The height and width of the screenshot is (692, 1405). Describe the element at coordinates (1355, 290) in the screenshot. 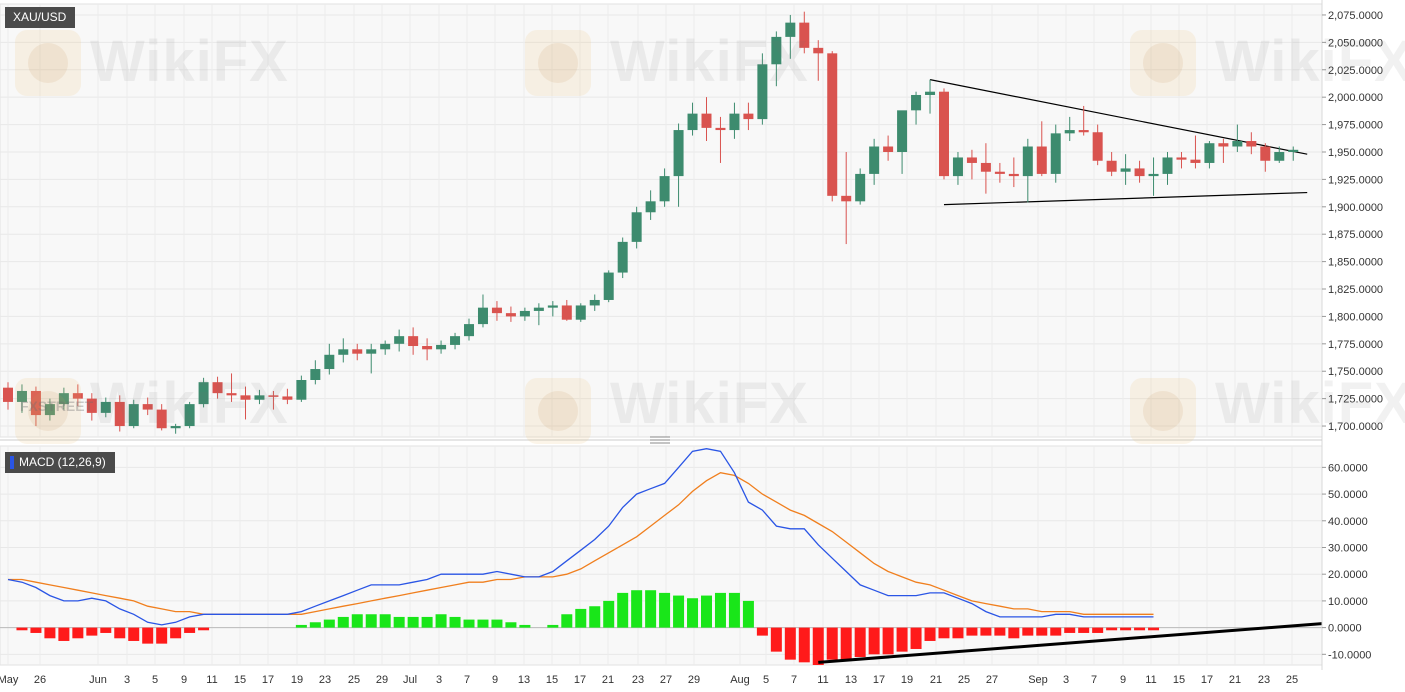

I see `price-y-tick-label: 1,825.0000` at that location.